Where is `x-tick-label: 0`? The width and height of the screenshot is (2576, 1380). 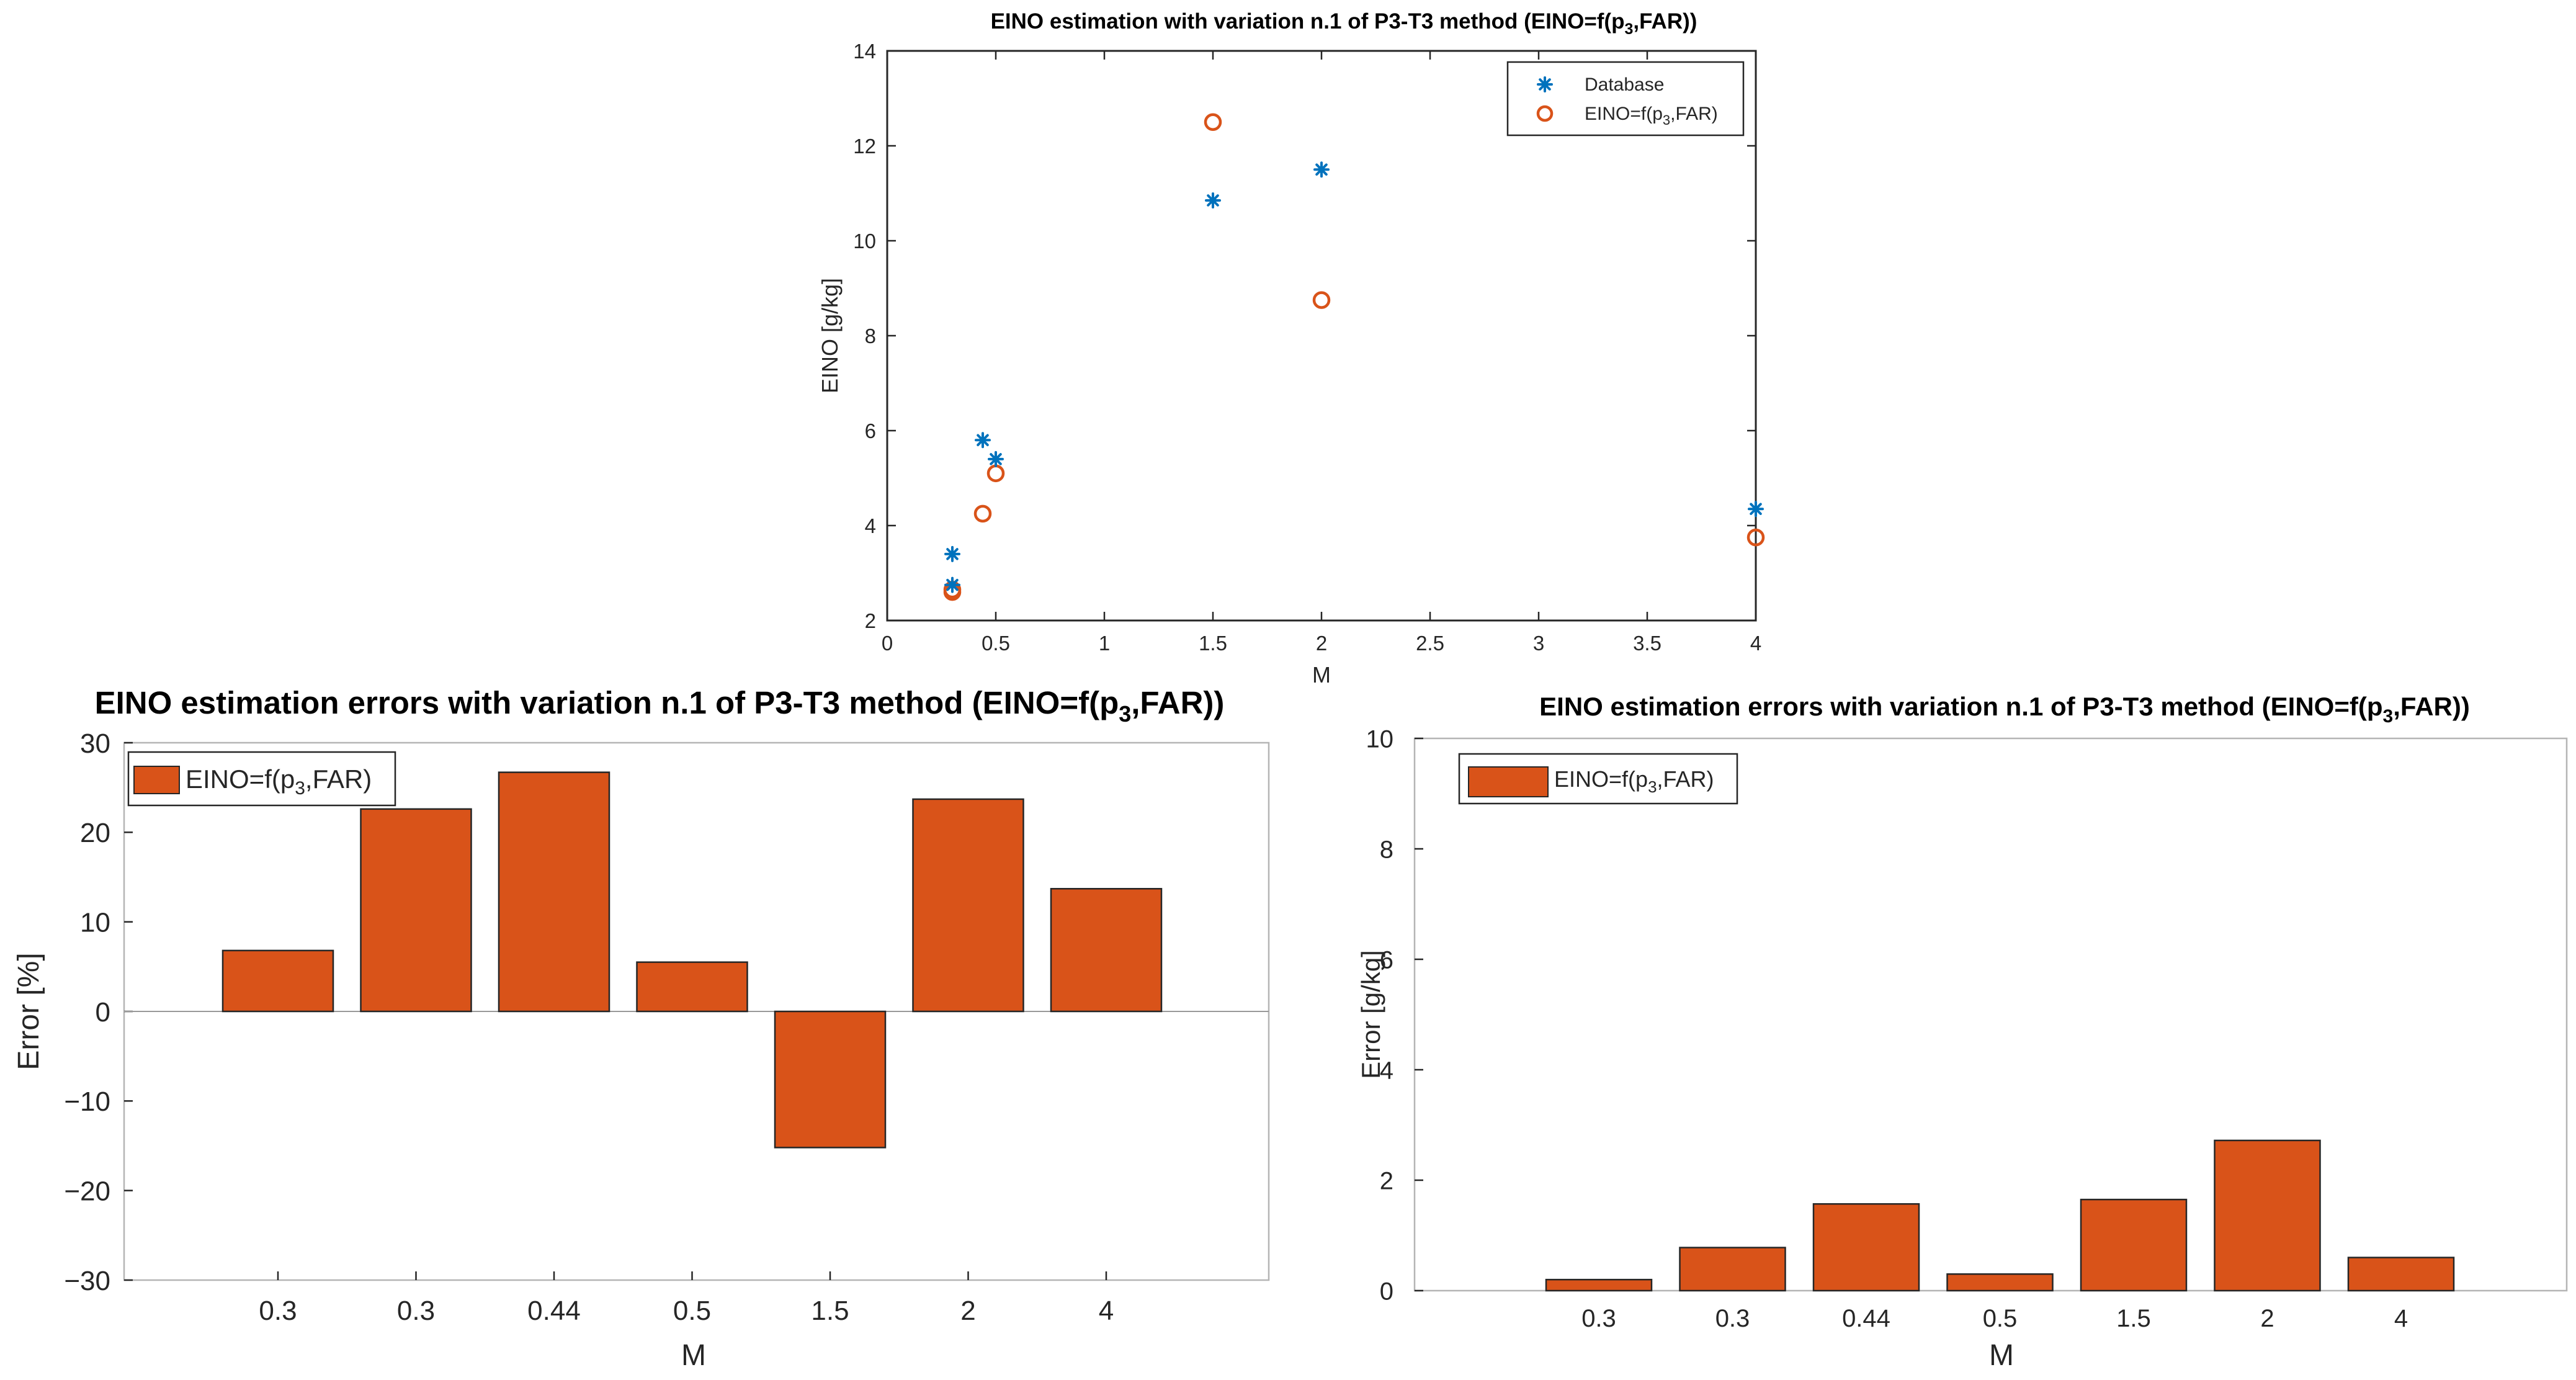
x-tick-label: 0 is located at coordinates (887, 644).